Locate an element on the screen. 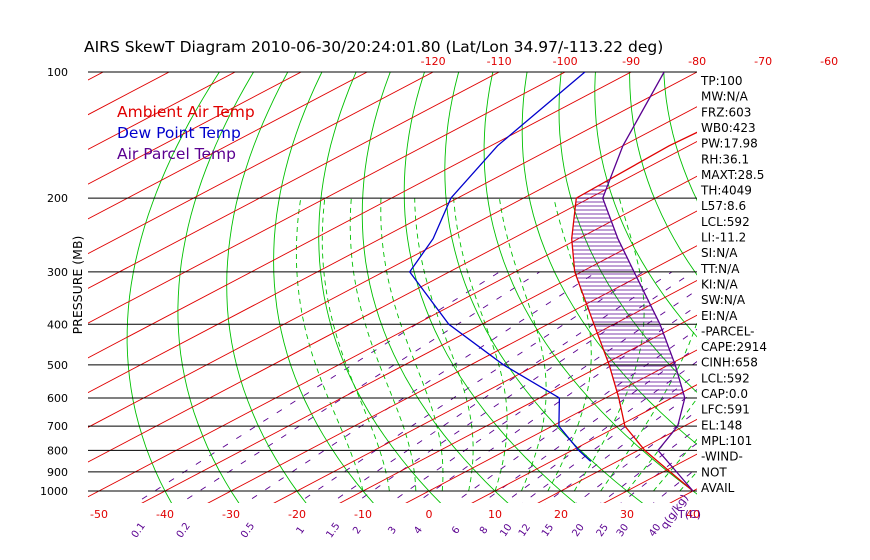  mixing-ratio-label: 2 is located at coordinates (357, 531).